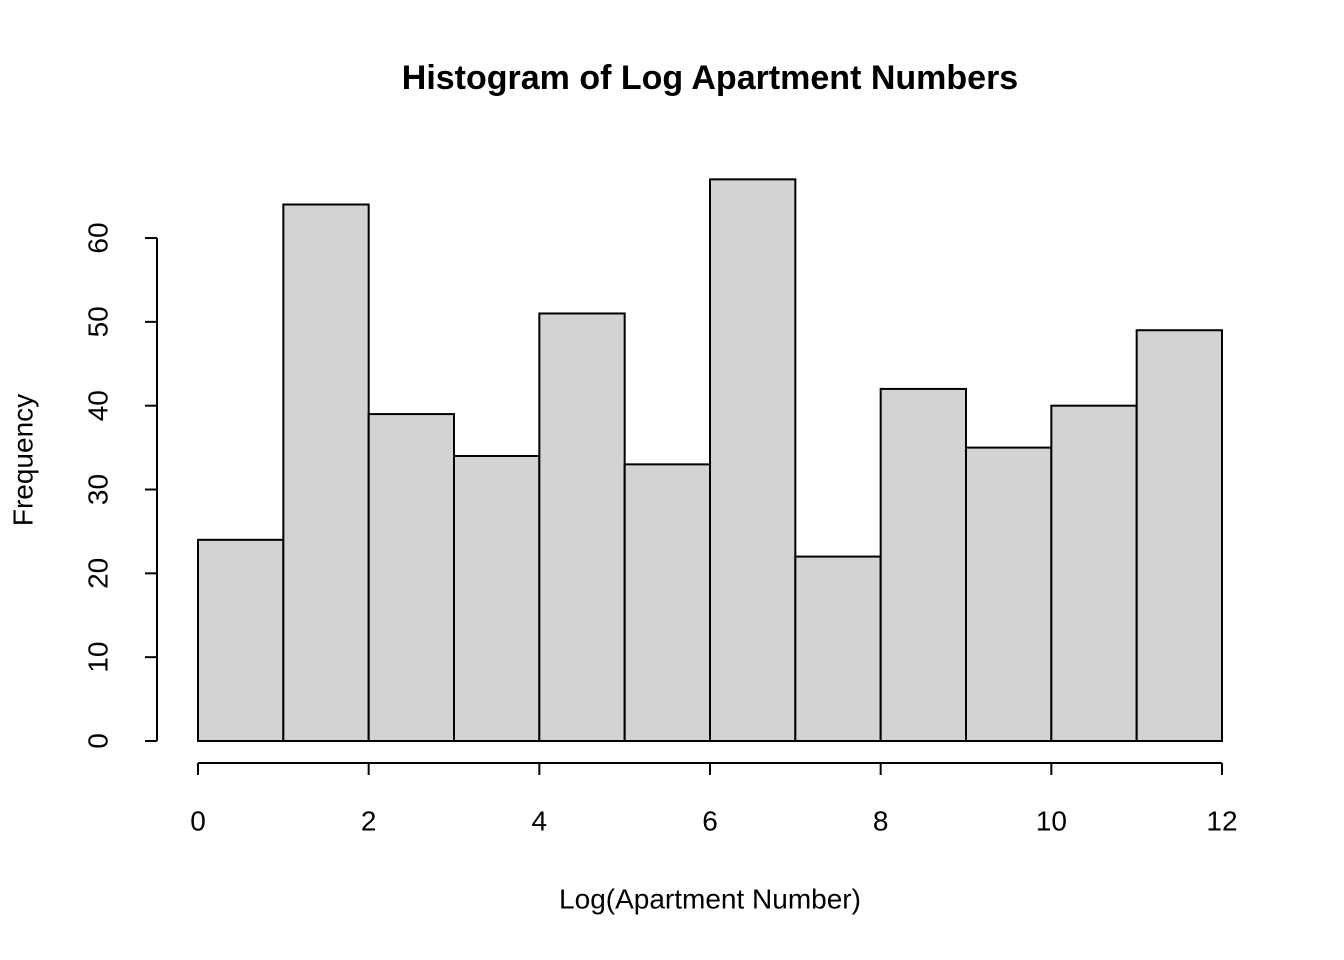 The image size is (1344, 960). Describe the element at coordinates (710, 820) in the screenshot. I see `x-tick-label: 6` at that location.